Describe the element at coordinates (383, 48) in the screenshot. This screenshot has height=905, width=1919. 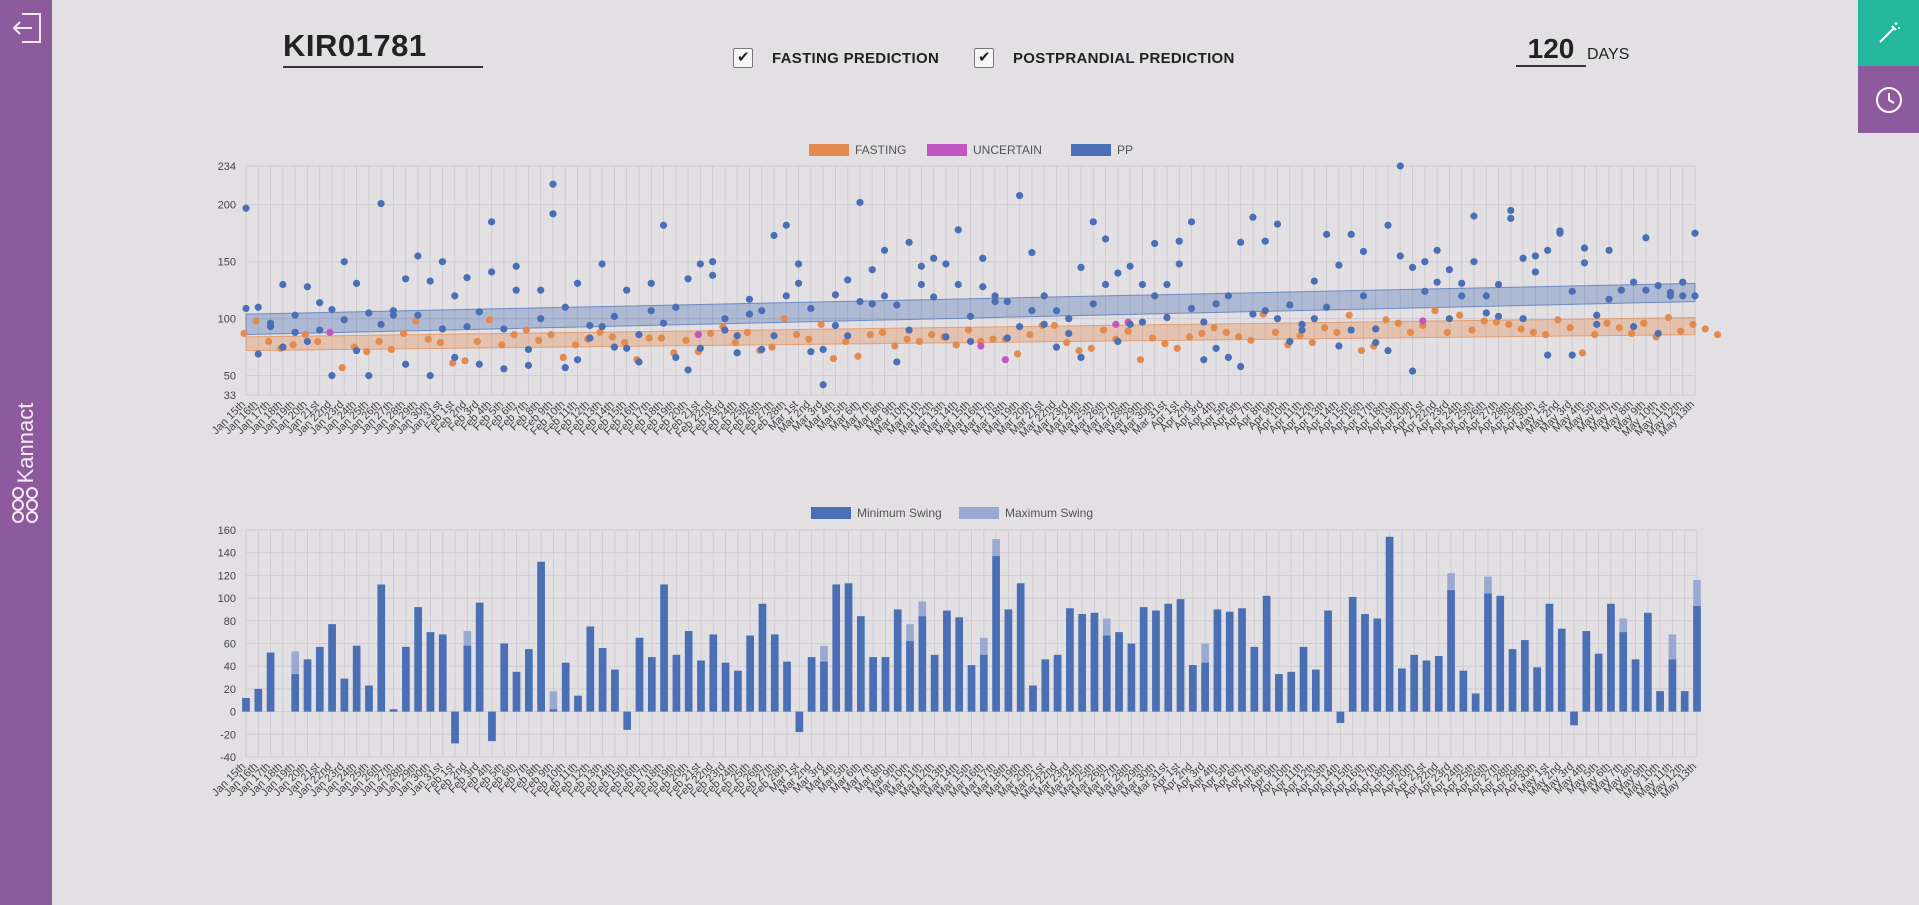
I see `patient-id: KIR01781` at that location.